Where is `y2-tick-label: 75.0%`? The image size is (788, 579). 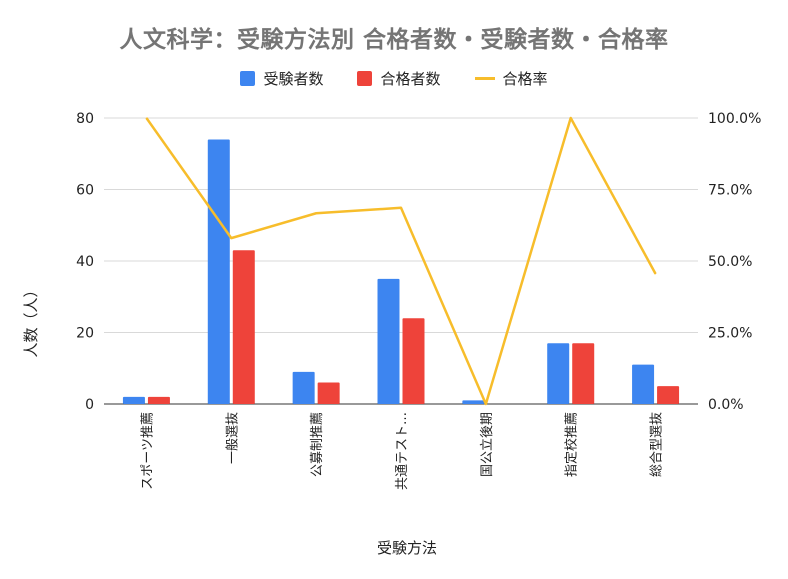
y2-tick-label: 75.0% is located at coordinates (730, 191).